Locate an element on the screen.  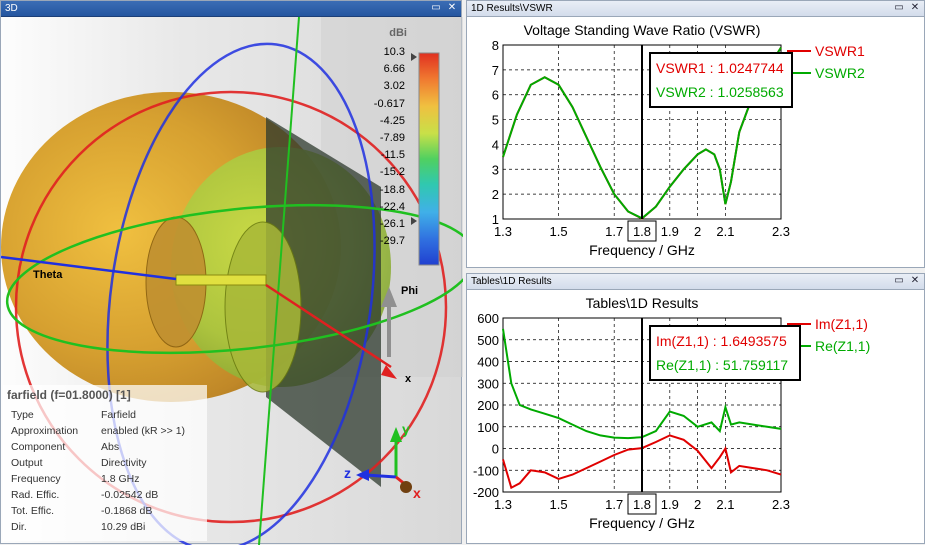
colorbar-tick-label: 6.66 is located at coordinates (382, 69).